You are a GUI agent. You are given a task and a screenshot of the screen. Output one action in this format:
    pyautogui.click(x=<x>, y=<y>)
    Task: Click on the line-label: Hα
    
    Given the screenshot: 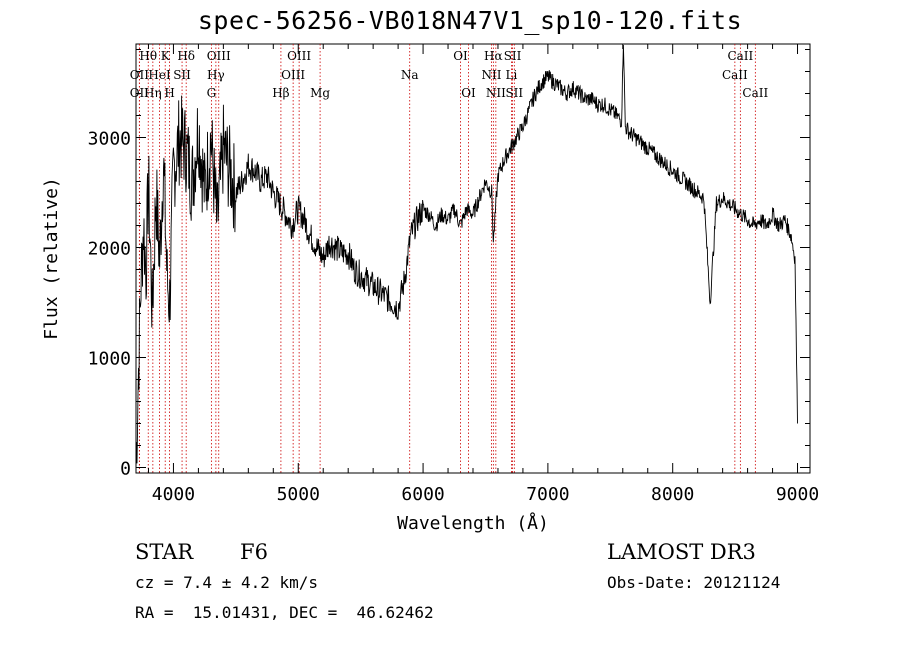 What is the action you would take?
    pyautogui.click(x=493, y=56)
    